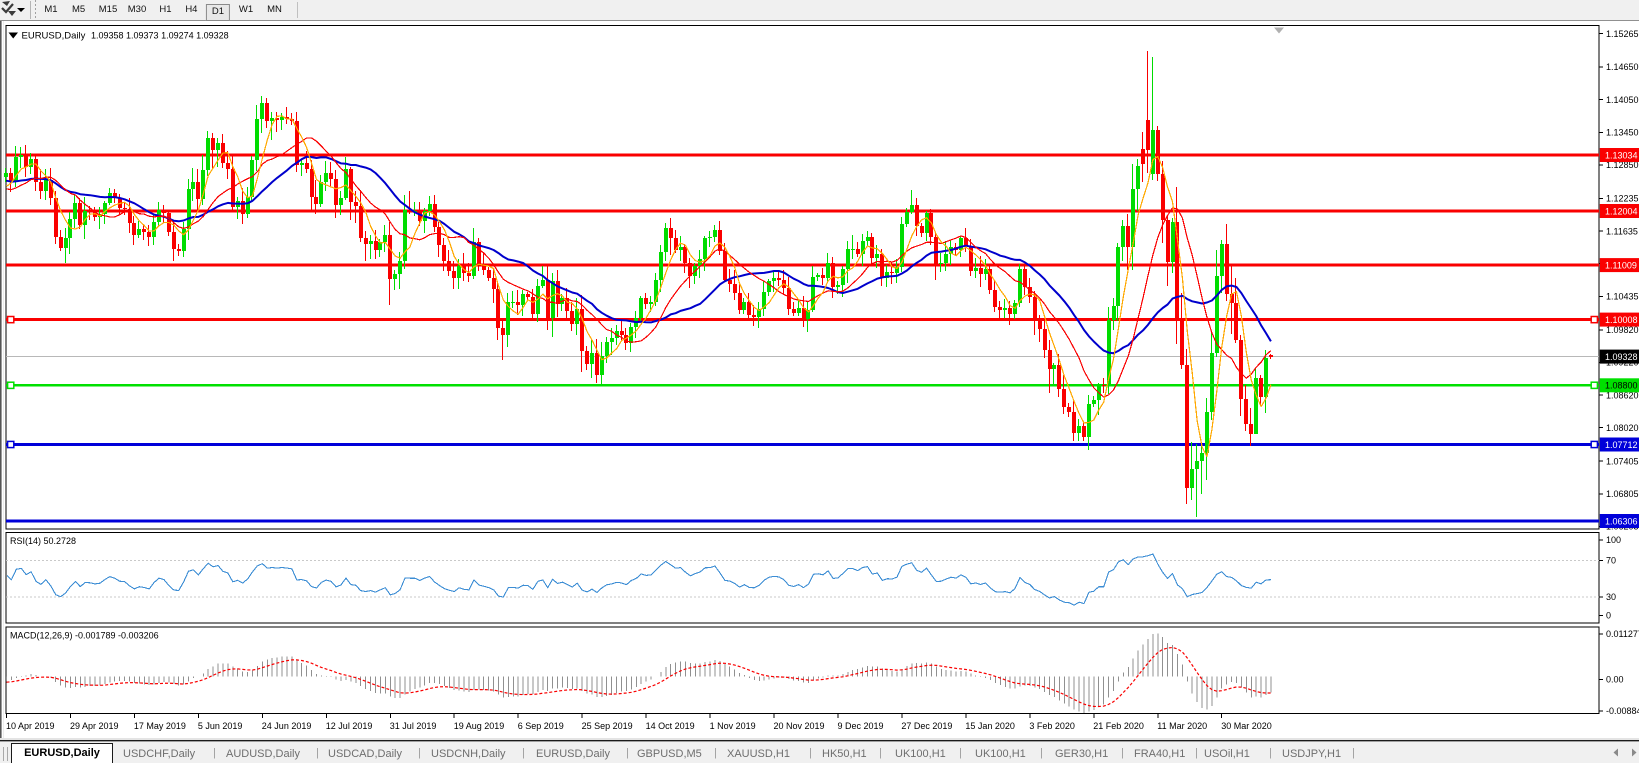  I want to click on svg-text: 1.08620, so click(1622, 395).